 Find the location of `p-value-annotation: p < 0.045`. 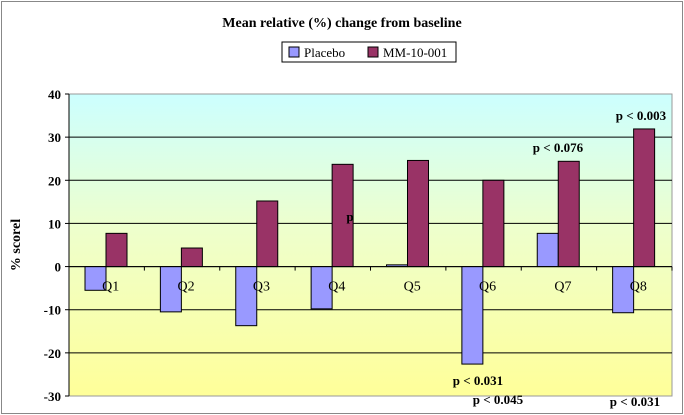

p-value-annotation: p < 0.045 is located at coordinates (498, 399).